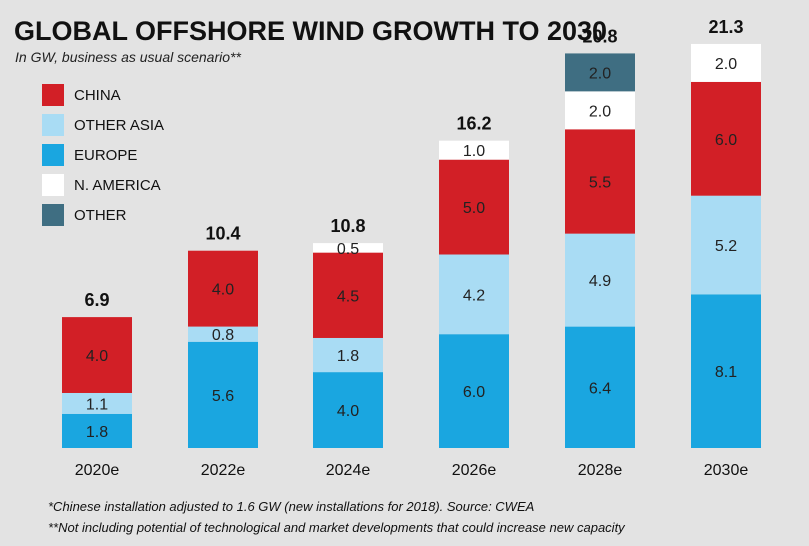 The image size is (809, 546). I want to click on bar-stack-2026e: 6.0 4.2 5.0 1.0 16.2, so click(474, 281).